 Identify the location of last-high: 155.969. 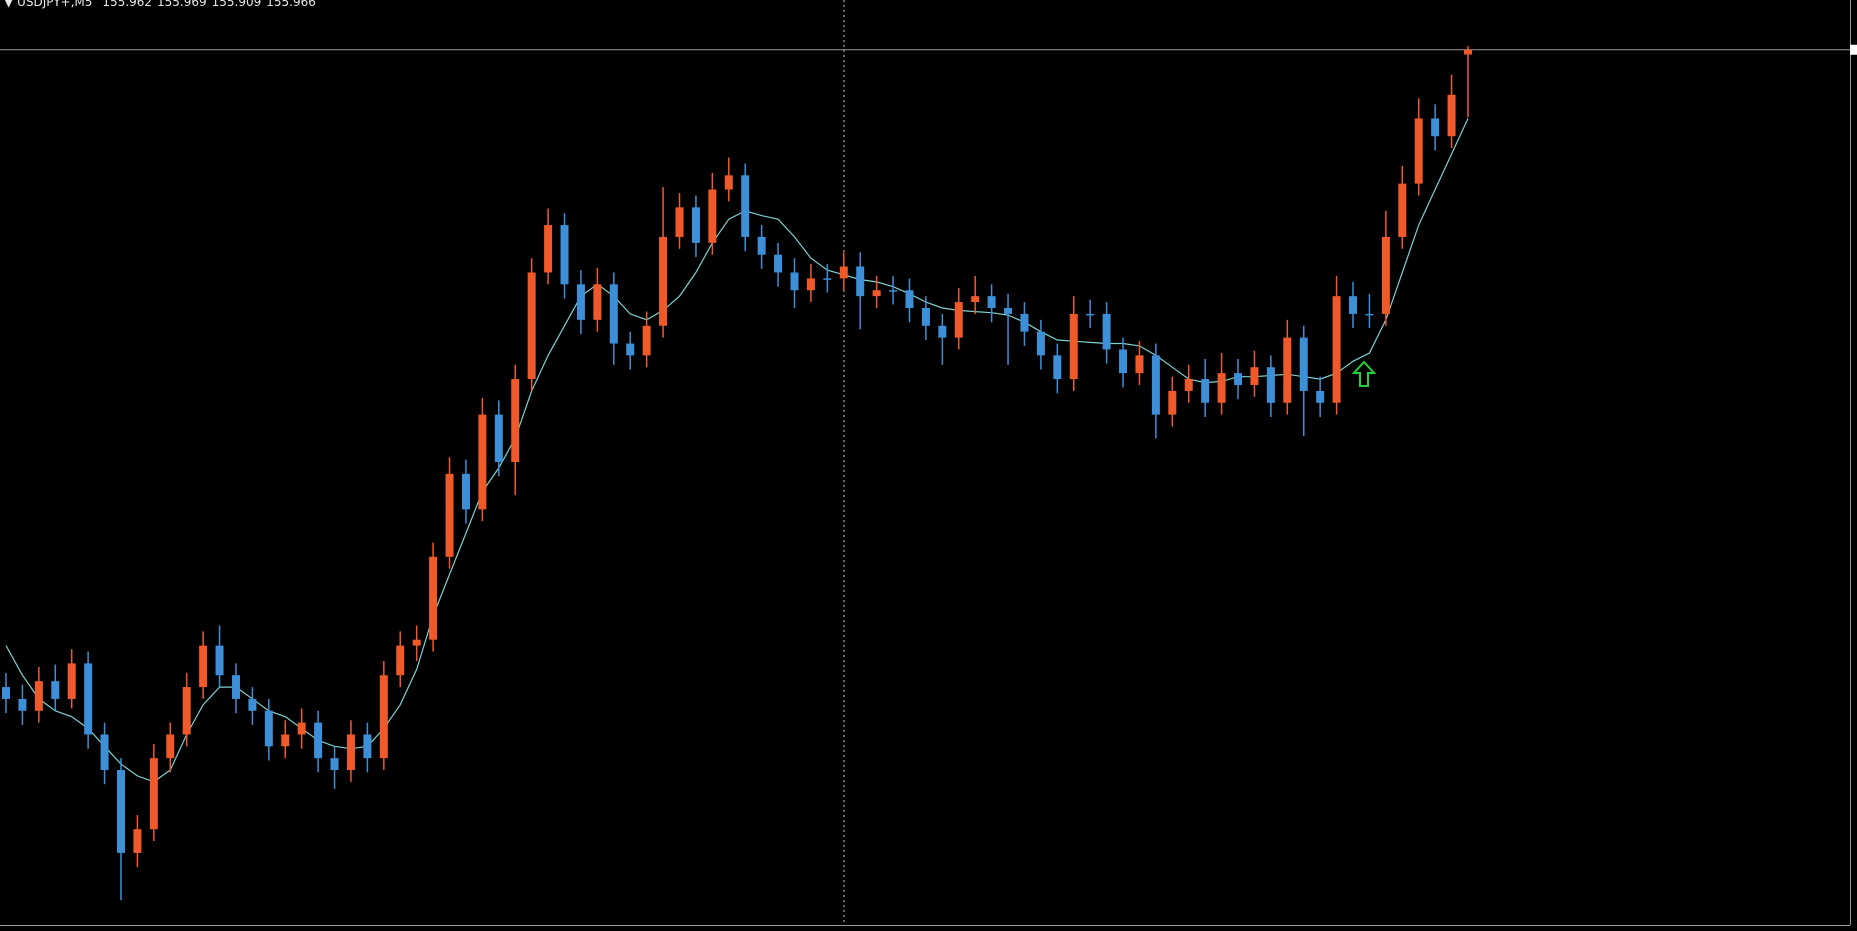
(182, 4).